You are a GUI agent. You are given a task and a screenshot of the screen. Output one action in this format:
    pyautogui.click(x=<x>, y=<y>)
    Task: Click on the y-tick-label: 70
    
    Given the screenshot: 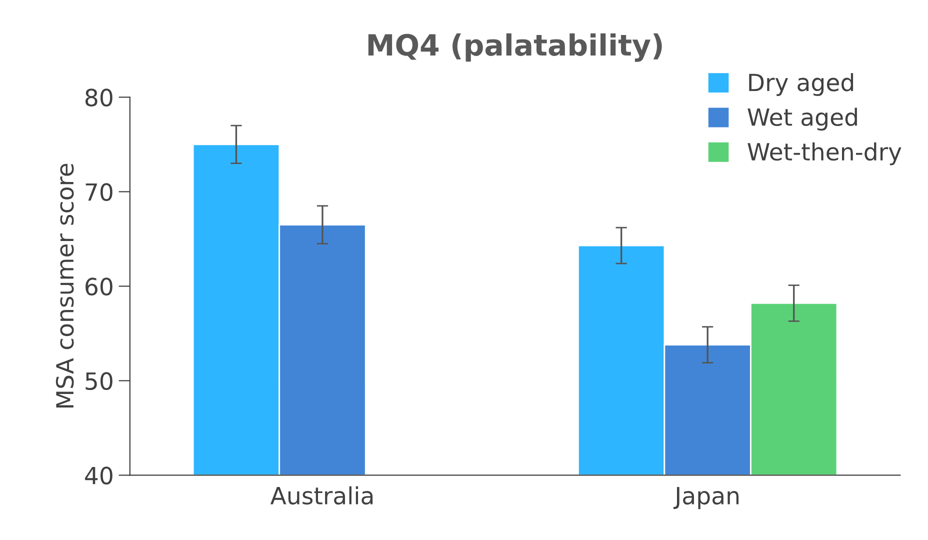 What is the action you would take?
    pyautogui.click(x=99, y=192)
    